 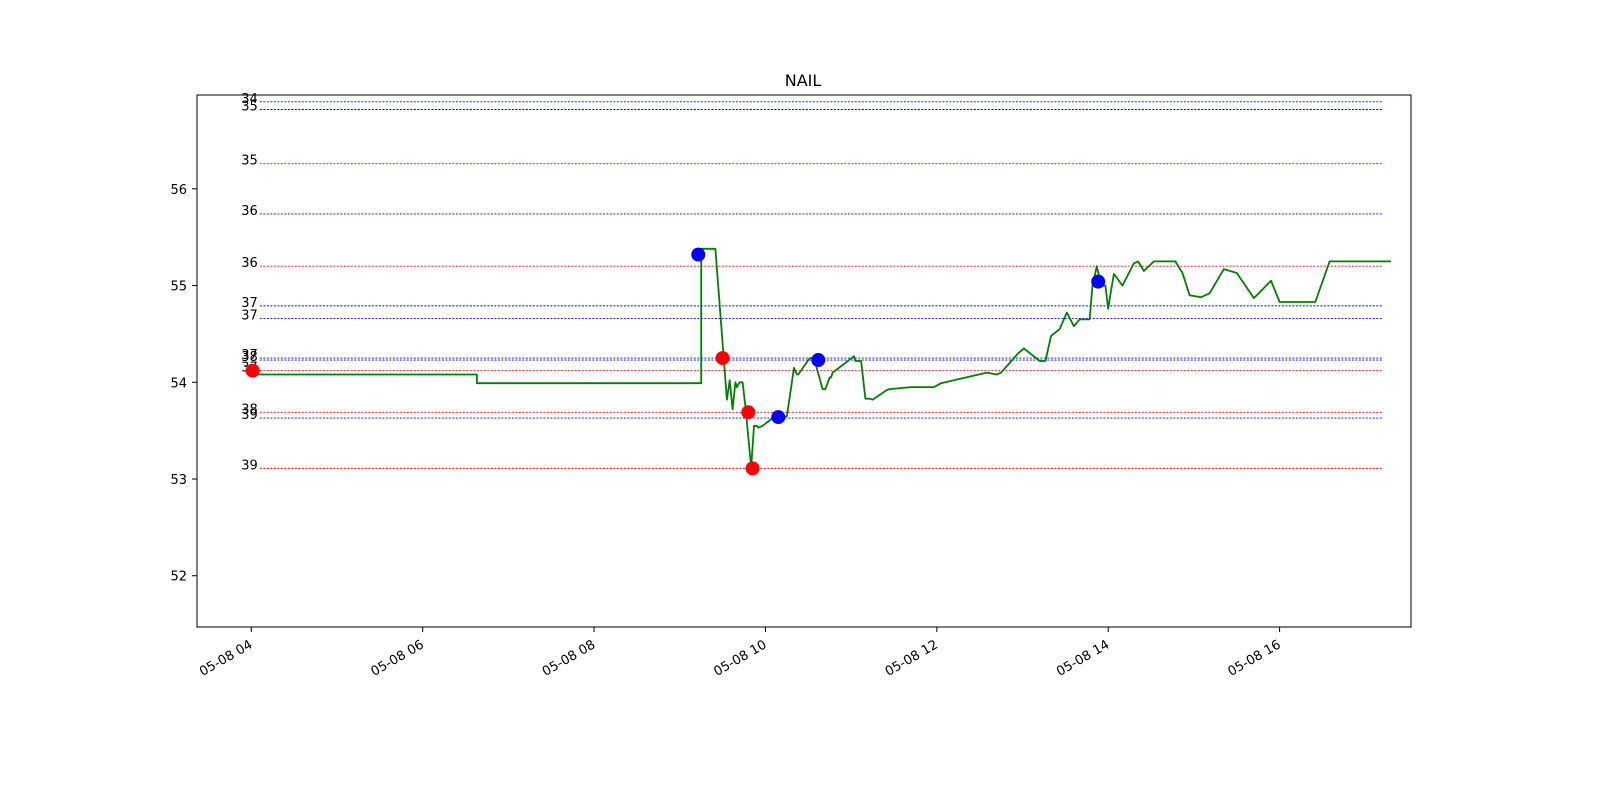 I want to click on y-tick-label: 53, so click(x=178, y=480).